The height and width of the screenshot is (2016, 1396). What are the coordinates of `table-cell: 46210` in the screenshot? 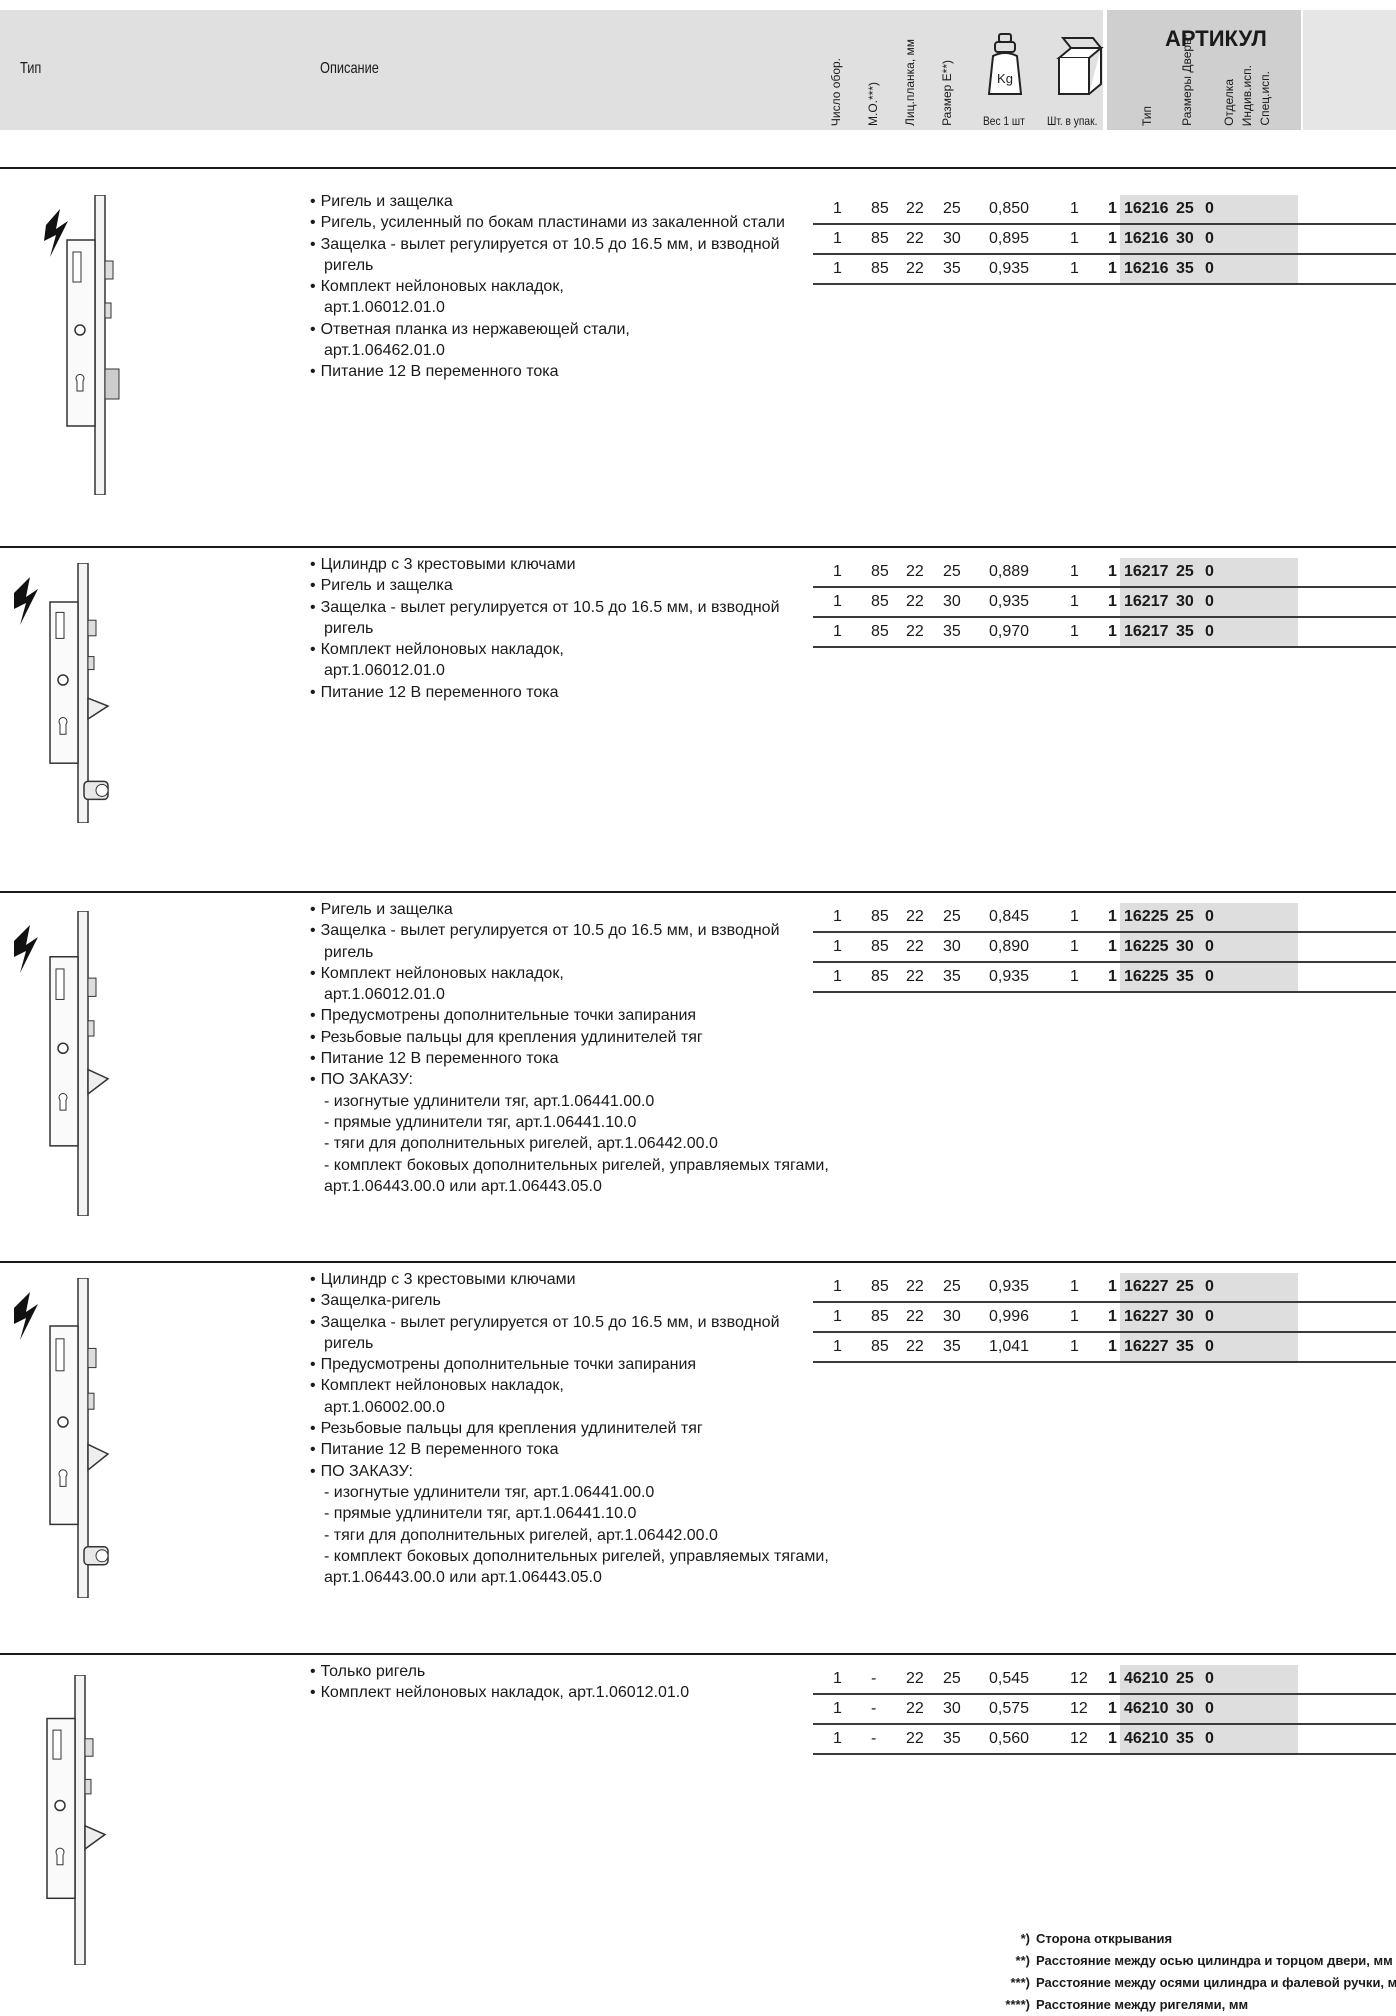 It's located at (1146, 1738).